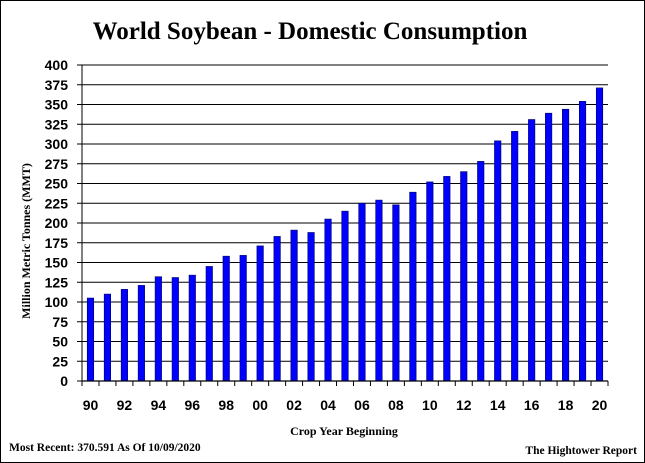 The width and height of the screenshot is (645, 463). Describe the element at coordinates (344, 431) in the screenshot. I see `x-axis-label: Crop Year Beginning` at that location.